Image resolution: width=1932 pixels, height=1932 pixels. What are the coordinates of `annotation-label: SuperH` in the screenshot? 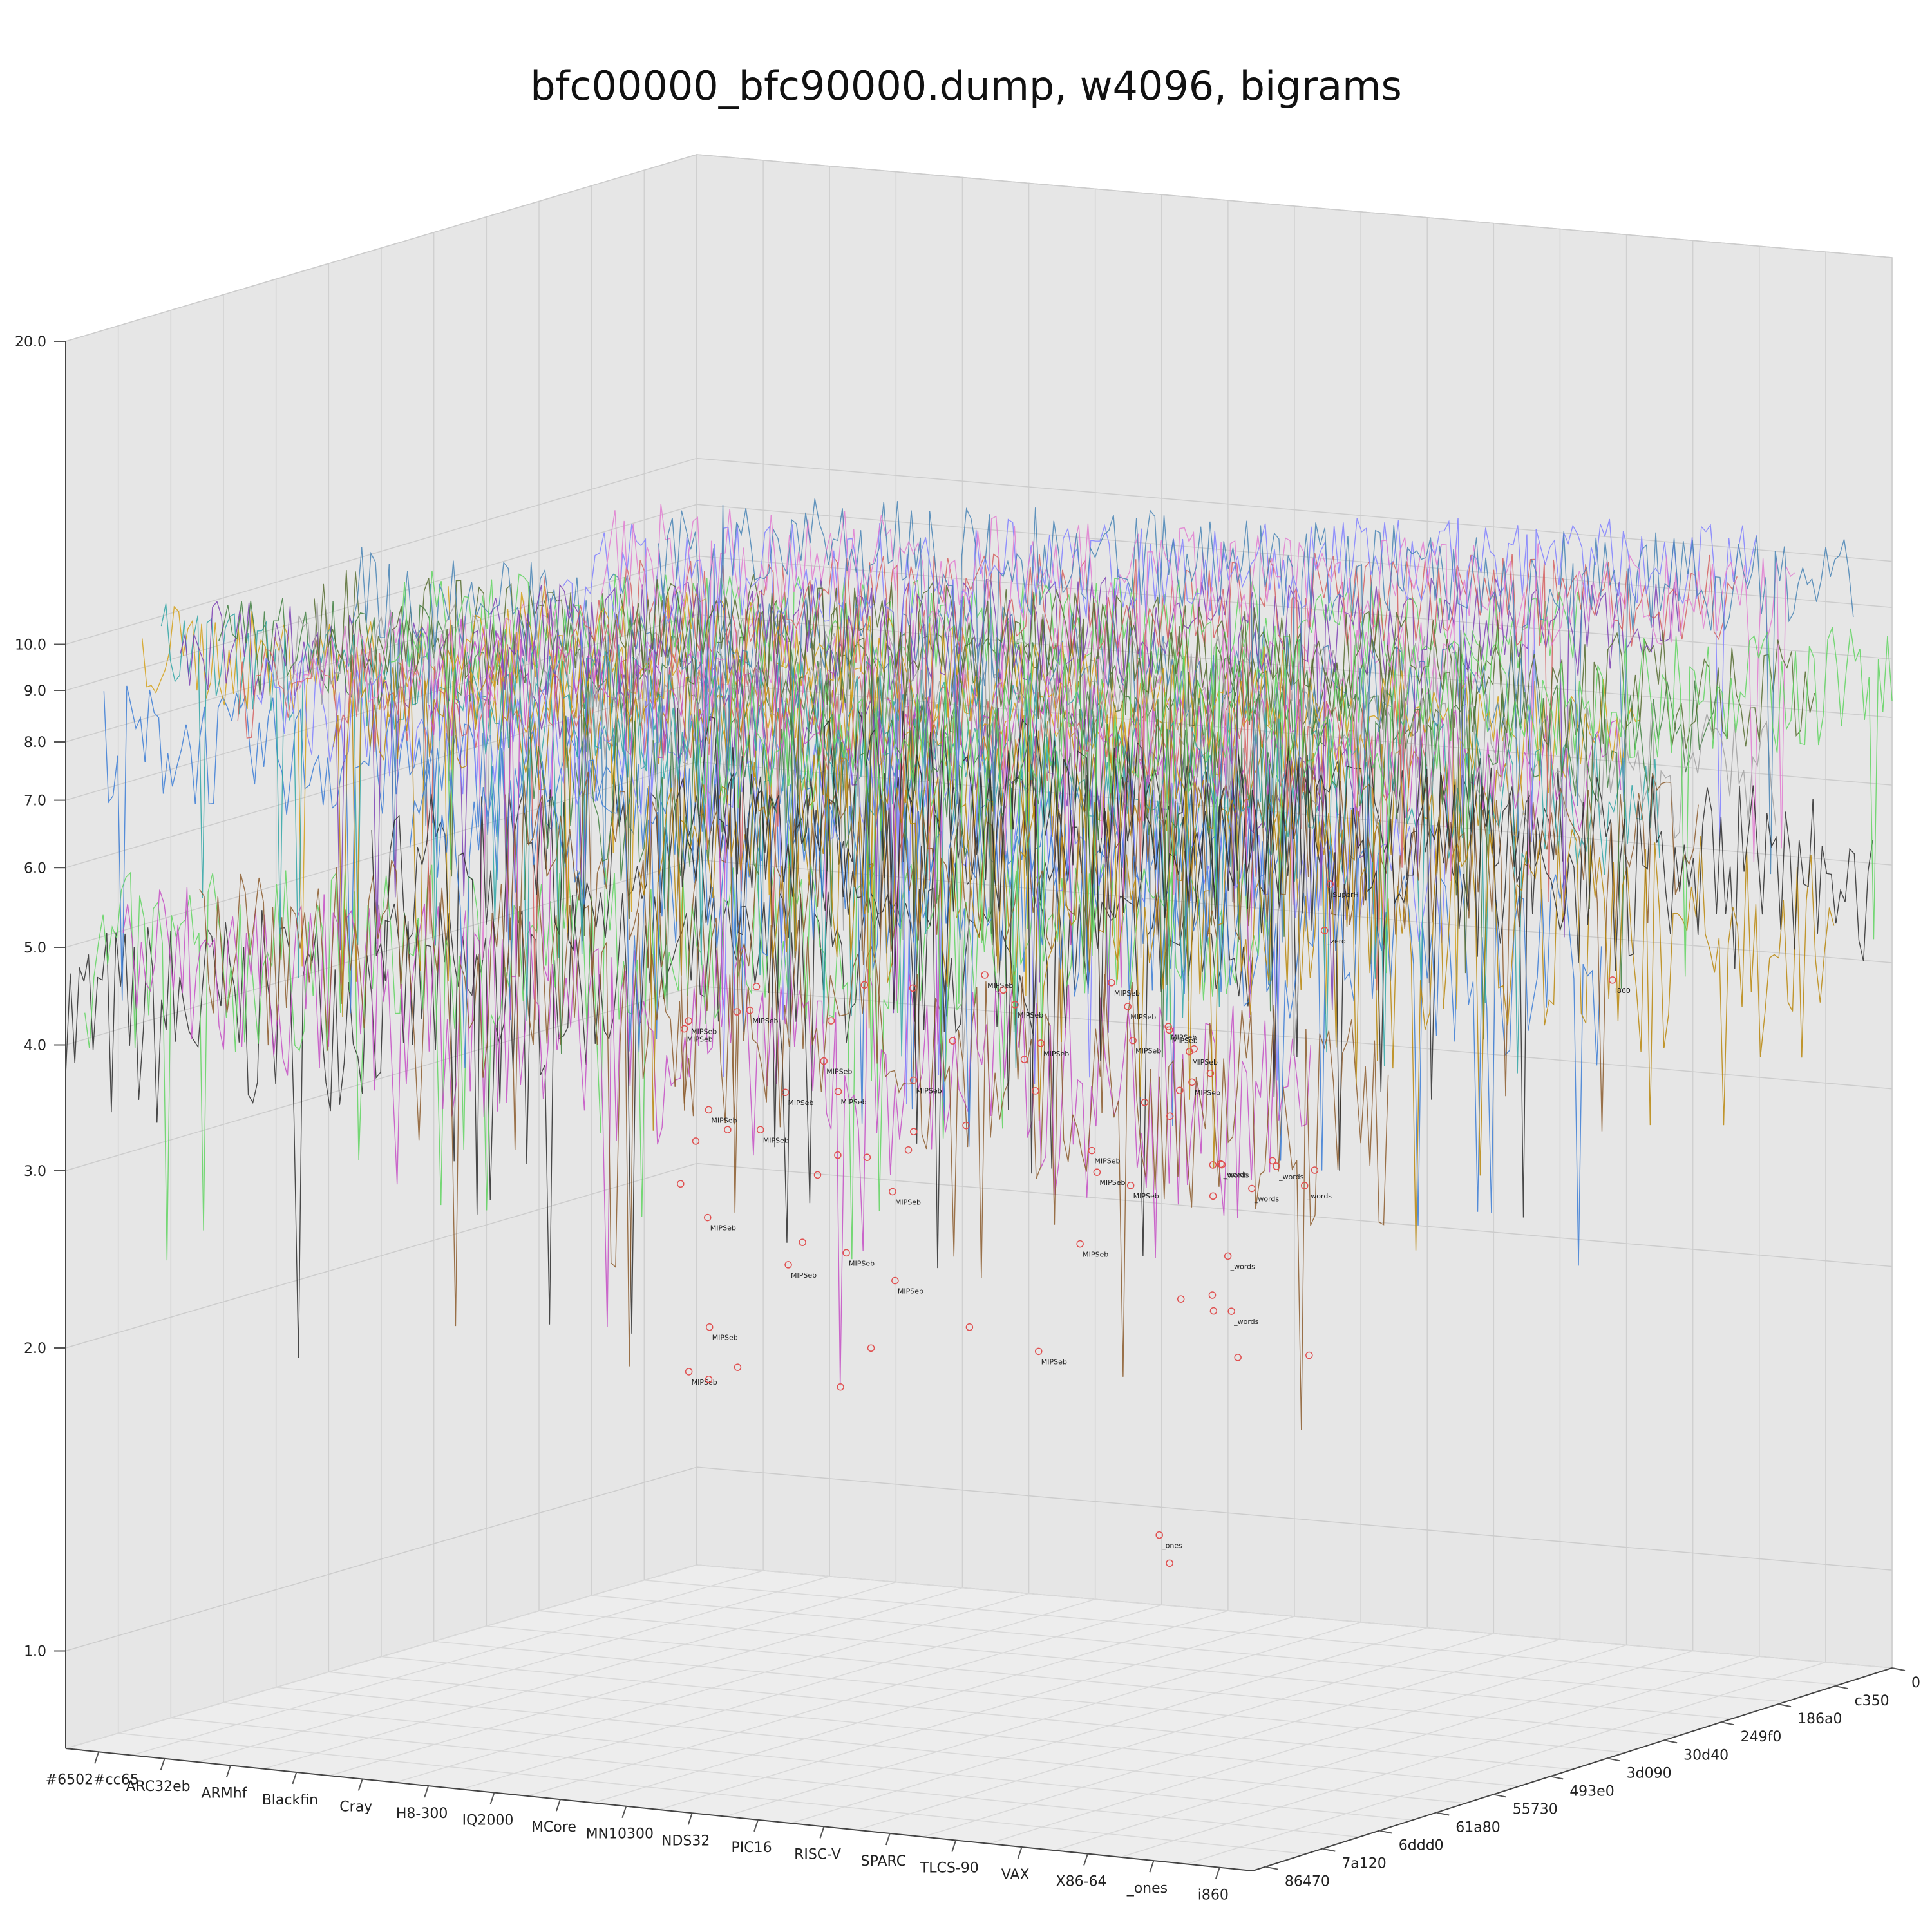 It's located at (1345, 895).